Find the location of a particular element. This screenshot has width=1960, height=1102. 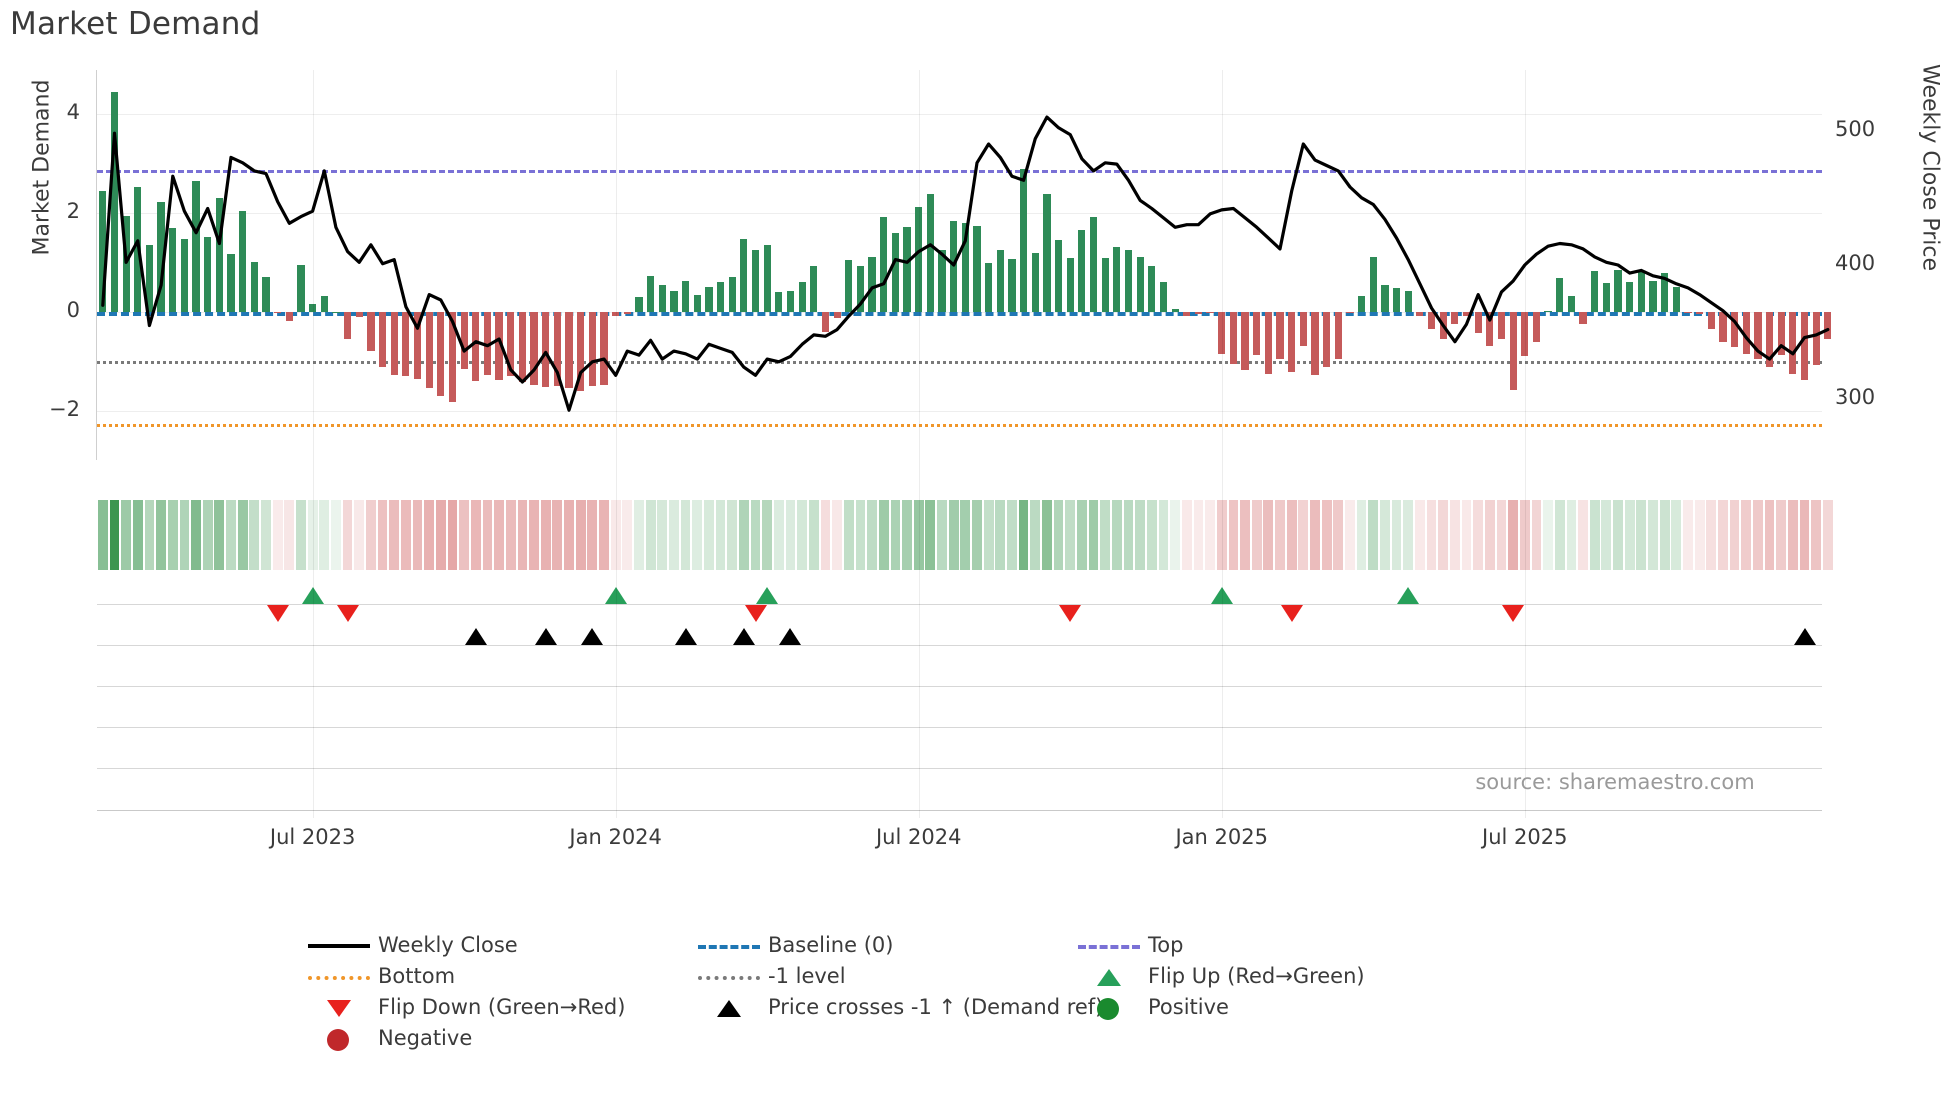

marker-guide-line is located at coordinates (959, 768).